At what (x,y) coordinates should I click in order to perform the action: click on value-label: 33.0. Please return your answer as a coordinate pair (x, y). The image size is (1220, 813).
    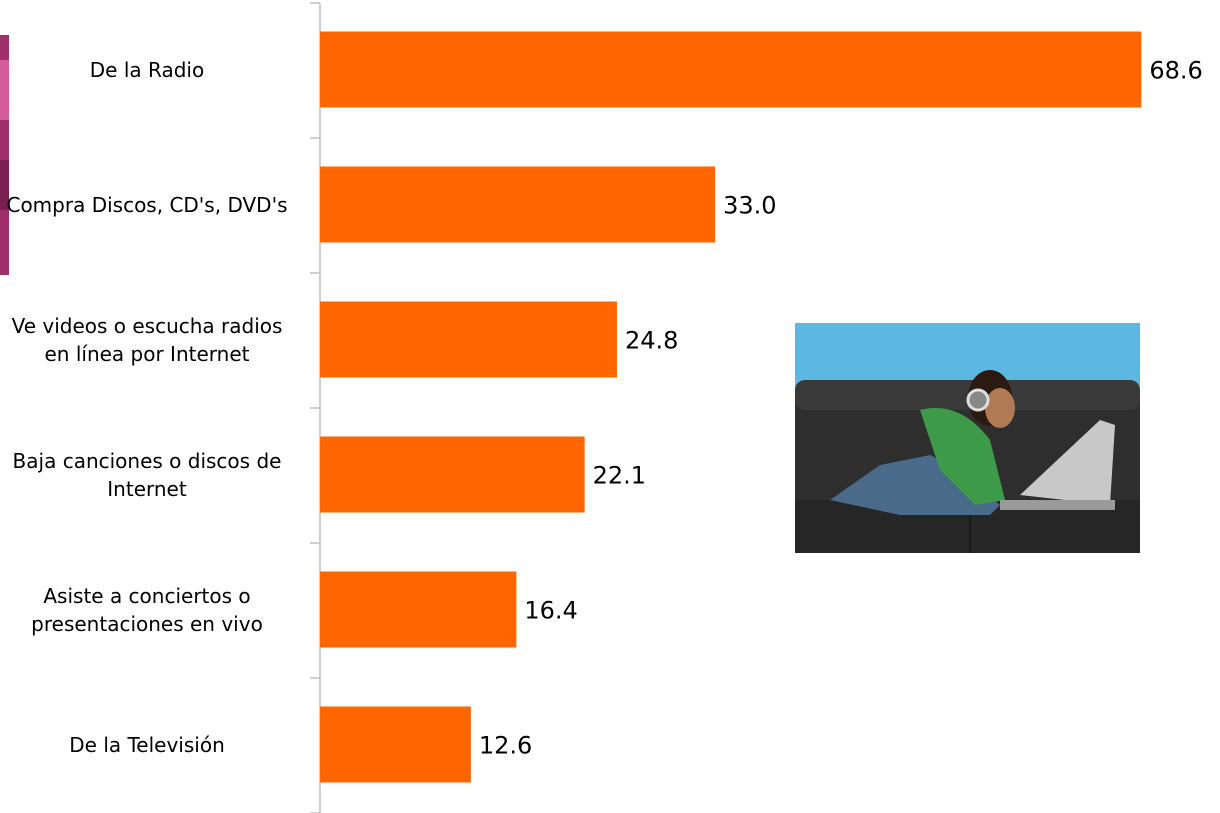
    Looking at the image, I should click on (749, 206).